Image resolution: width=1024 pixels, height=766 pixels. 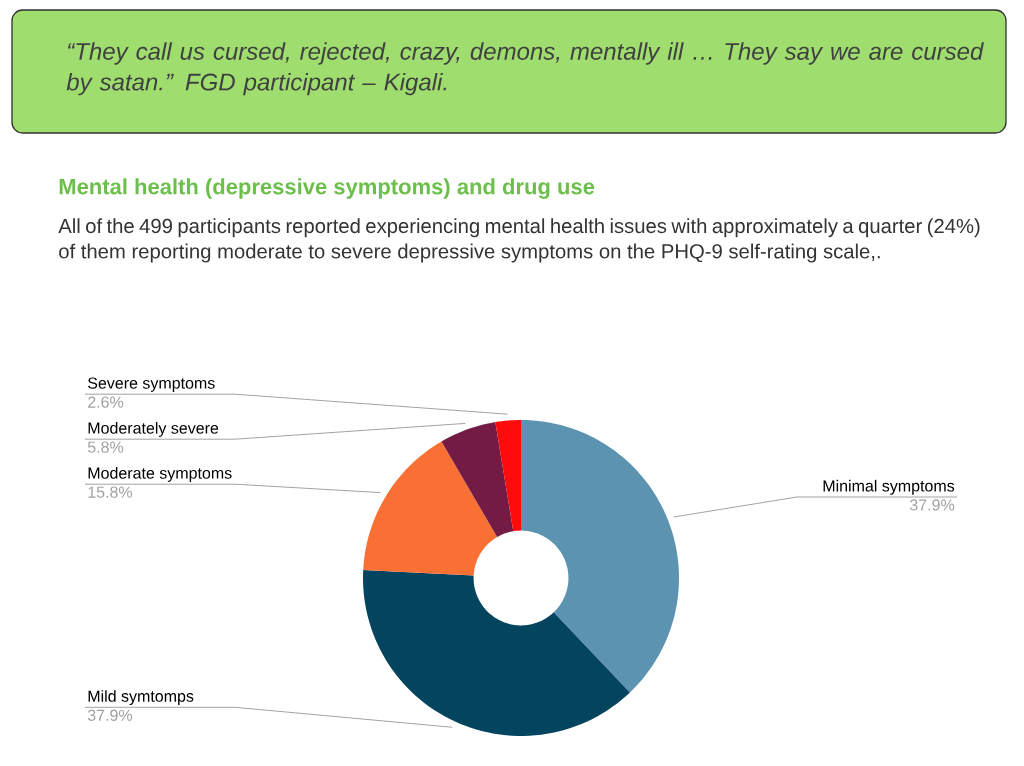 I want to click on text: “They call us cursed, rejected, crazy, demons, mentally ill … They say we are cursed by satan.” FGD participant – Kigali., so click(x=525, y=69).